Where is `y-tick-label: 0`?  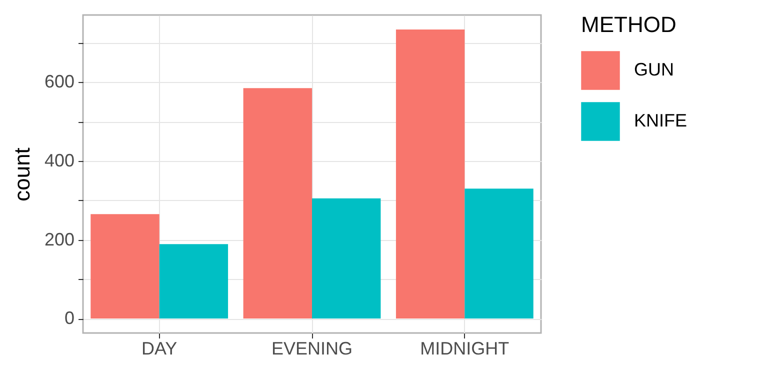 y-tick-label: 0 is located at coordinates (69, 318).